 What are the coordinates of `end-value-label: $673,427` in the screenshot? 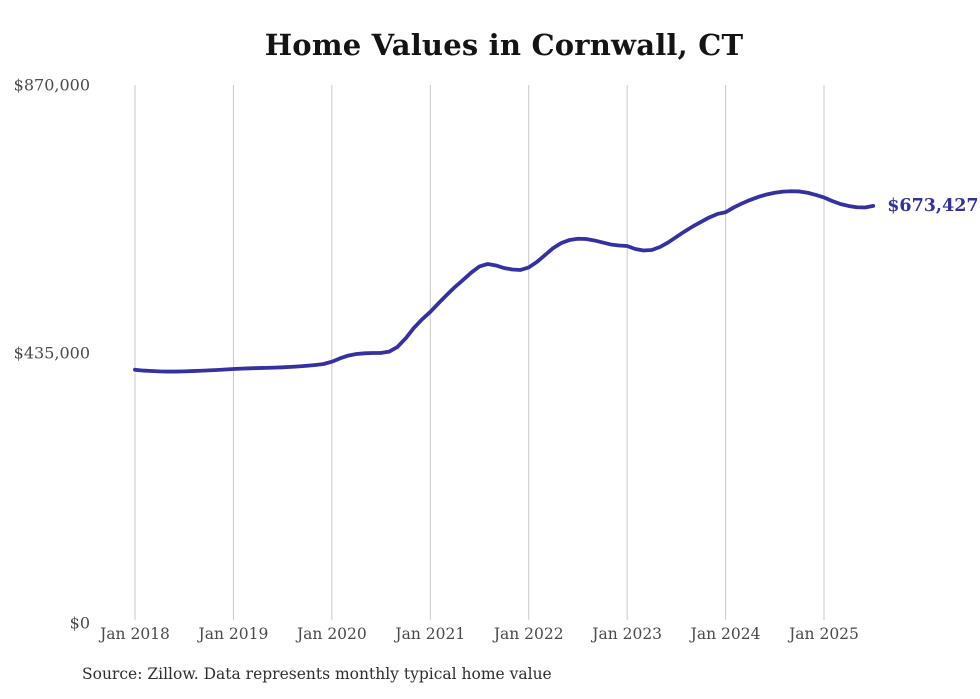 It's located at (933, 205).